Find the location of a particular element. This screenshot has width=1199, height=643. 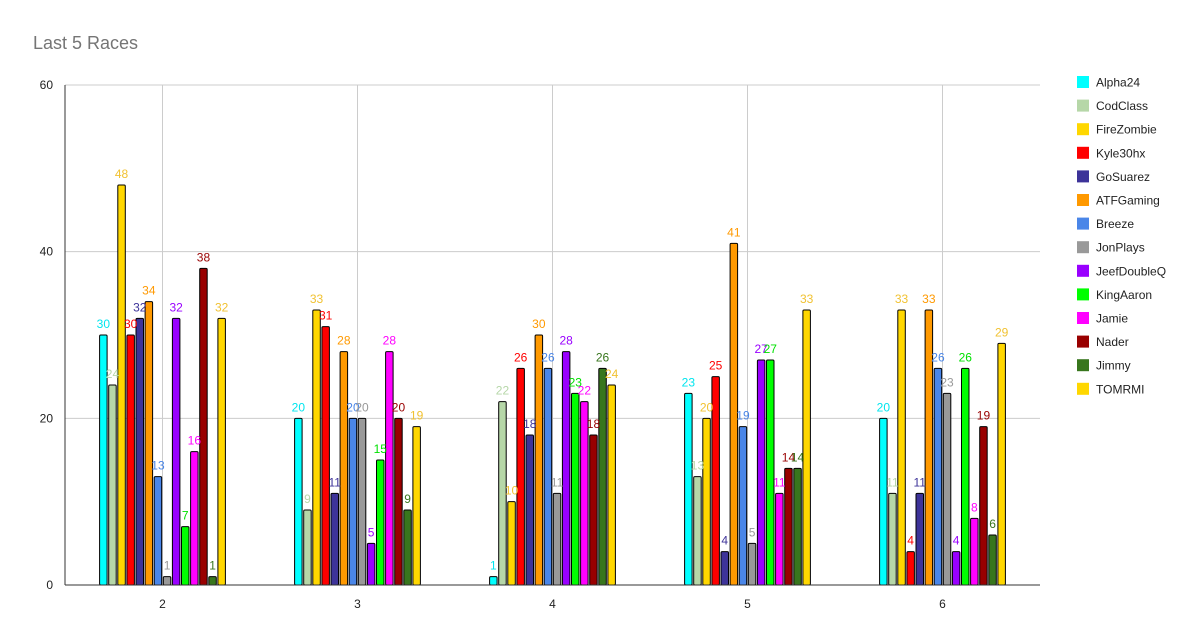

x-tick-label: 5 is located at coordinates (747, 604).